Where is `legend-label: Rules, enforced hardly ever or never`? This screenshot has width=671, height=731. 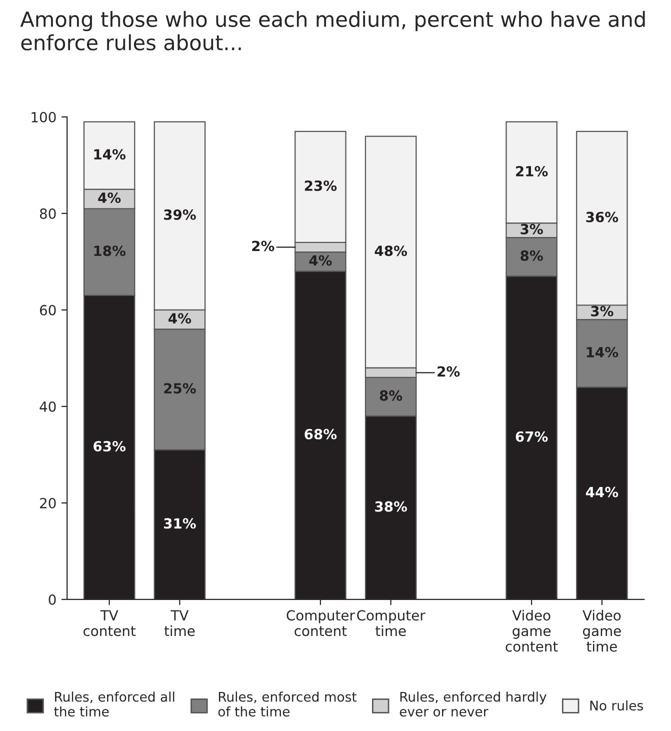
legend-label: Rules, enforced hardly ever or never is located at coordinates (473, 704).